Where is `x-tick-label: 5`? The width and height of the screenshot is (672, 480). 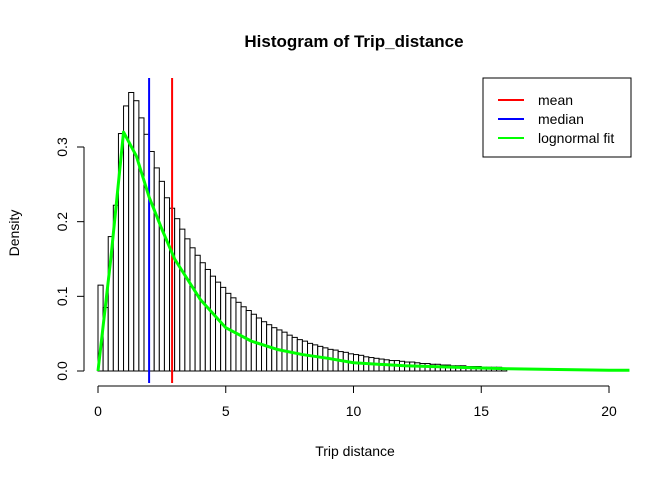
x-tick-label: 5 is located at coordinates (226, 411).